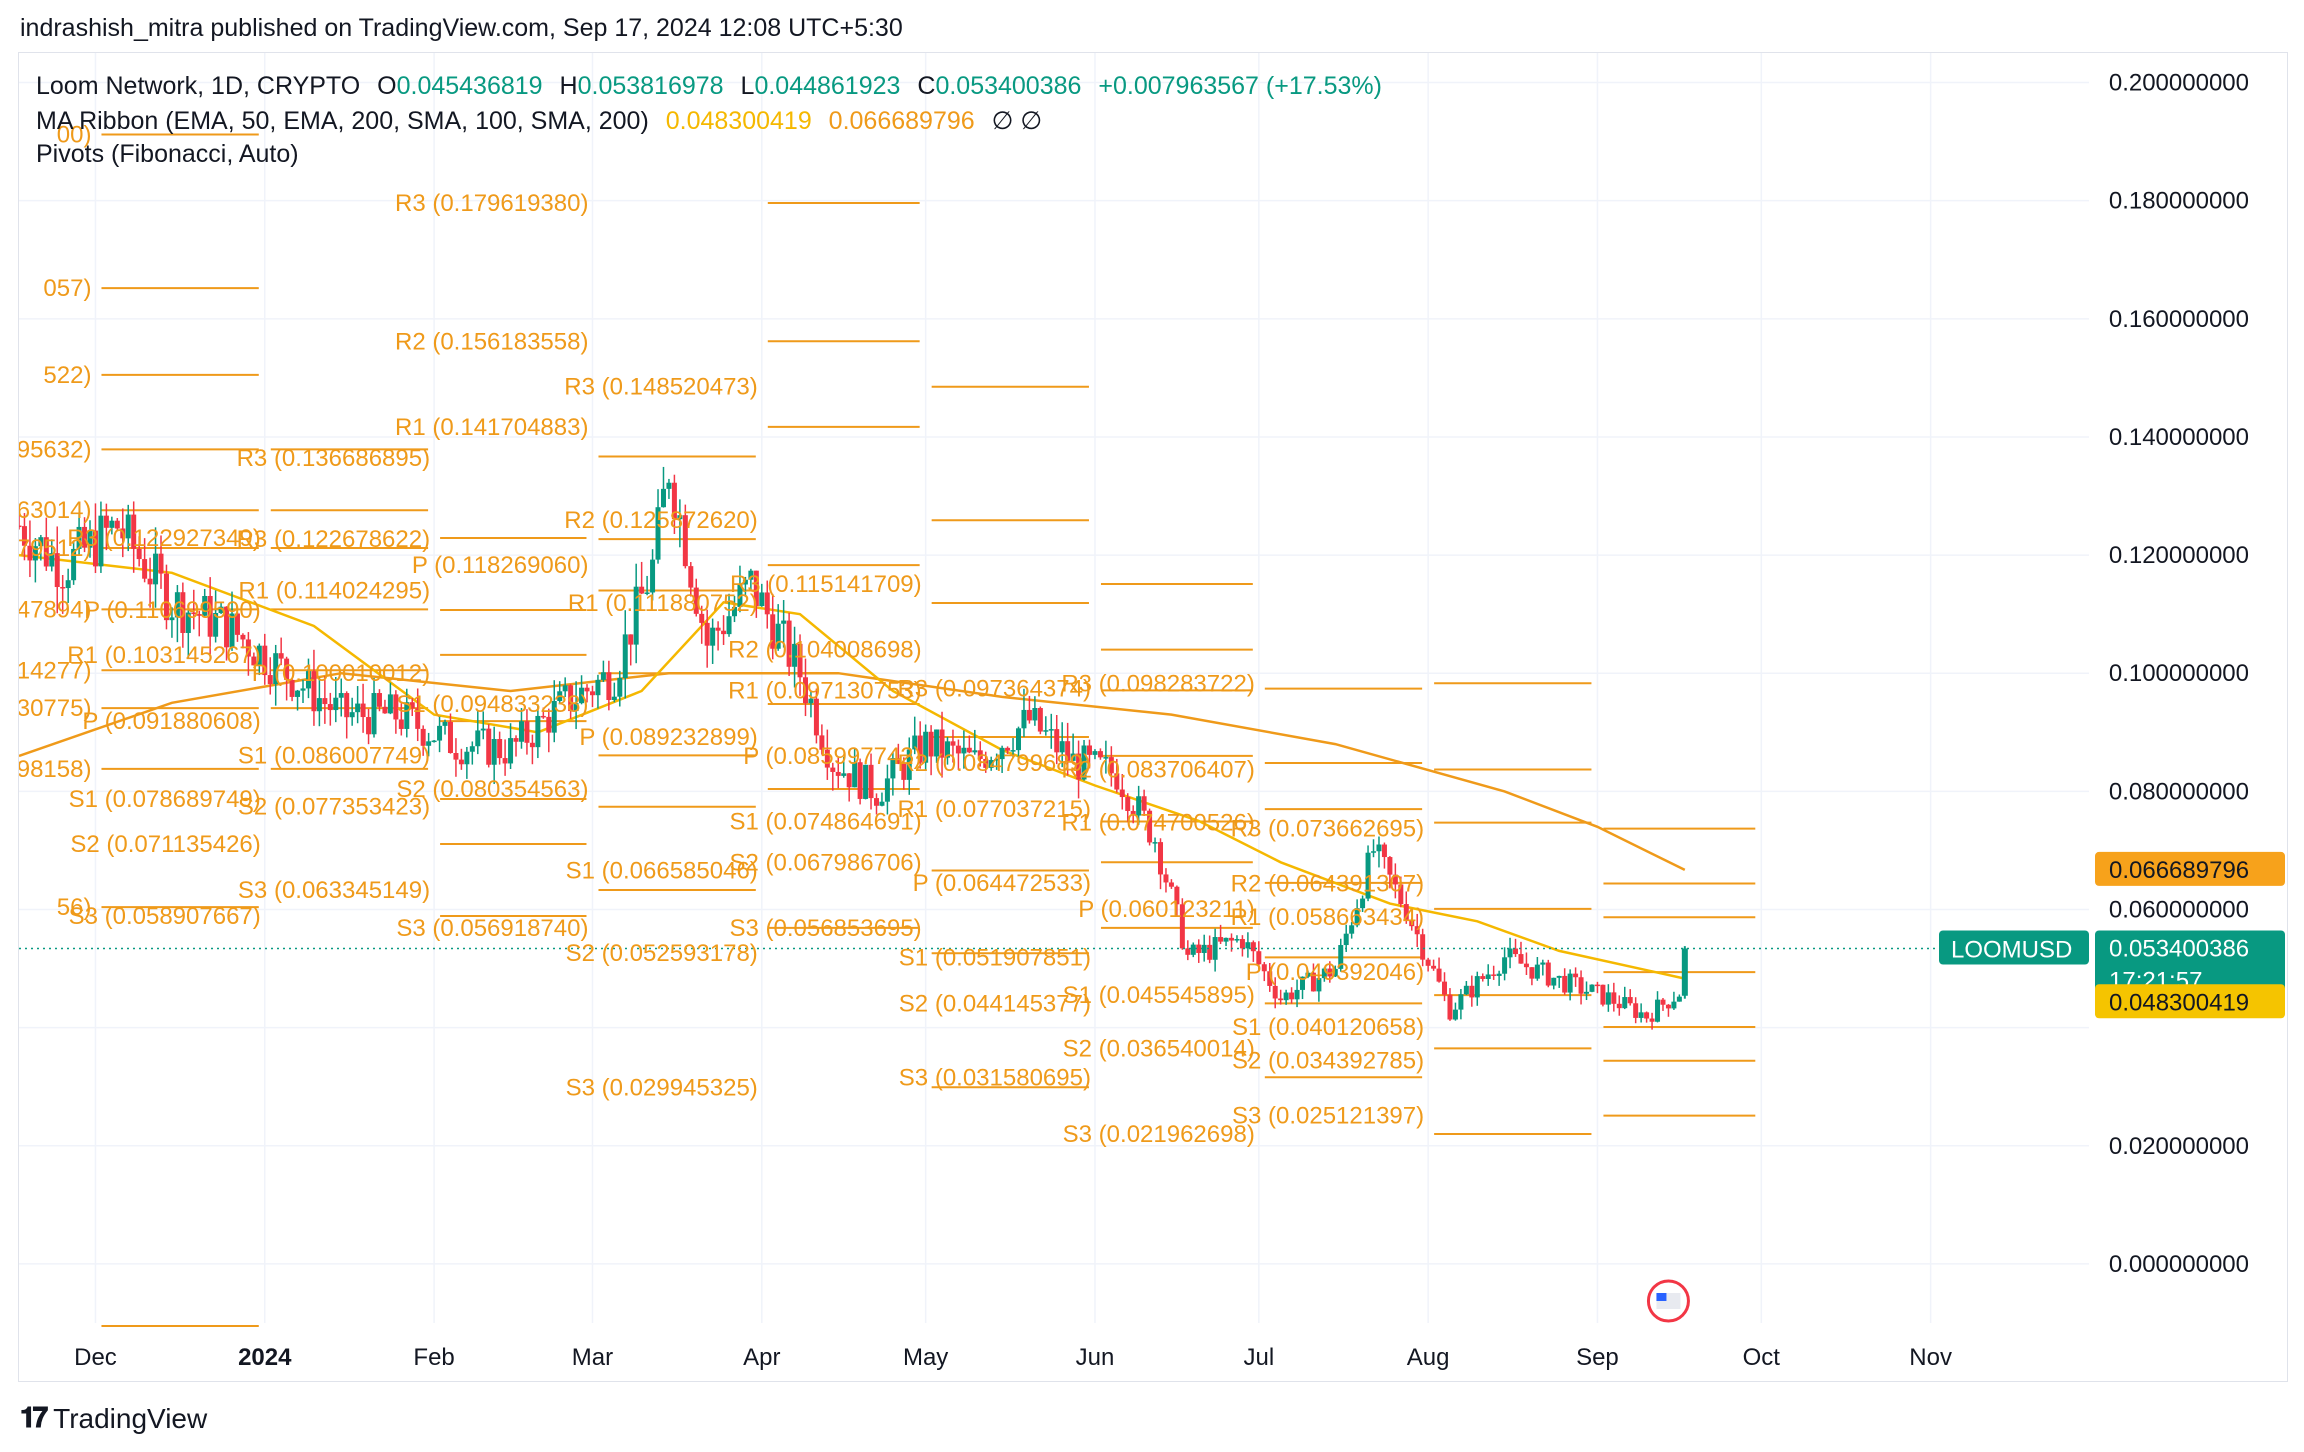 The height and width of the screenshot is (1452, 2304). I want to click on pivot-level-label: S2 (0.067986706), so click(825, 862).